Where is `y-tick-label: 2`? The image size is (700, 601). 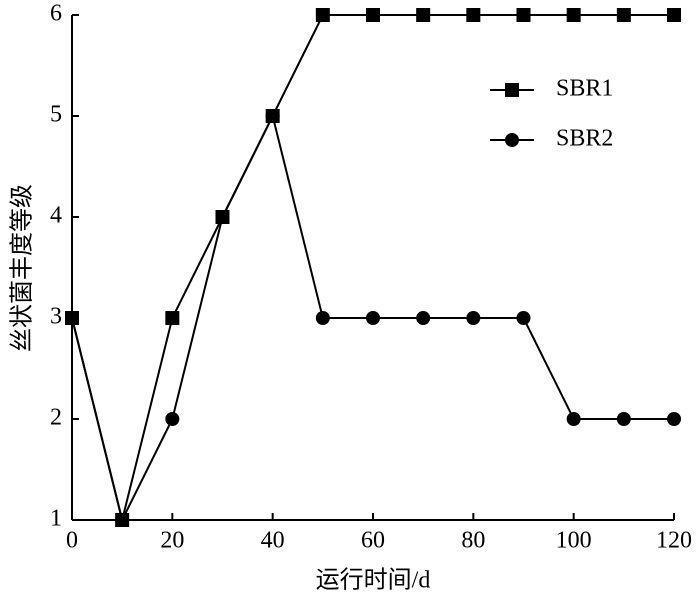 y-tick-label: 2 is located at coordinates (56, 418).